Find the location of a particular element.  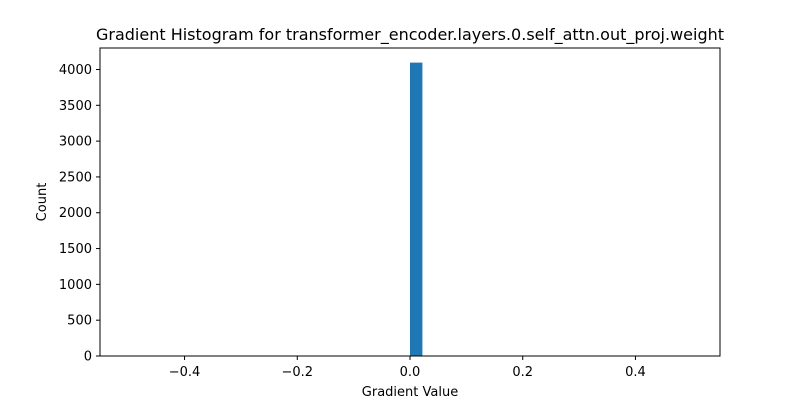

y-tick-label: 3000 is located at coordinates (75, 142).